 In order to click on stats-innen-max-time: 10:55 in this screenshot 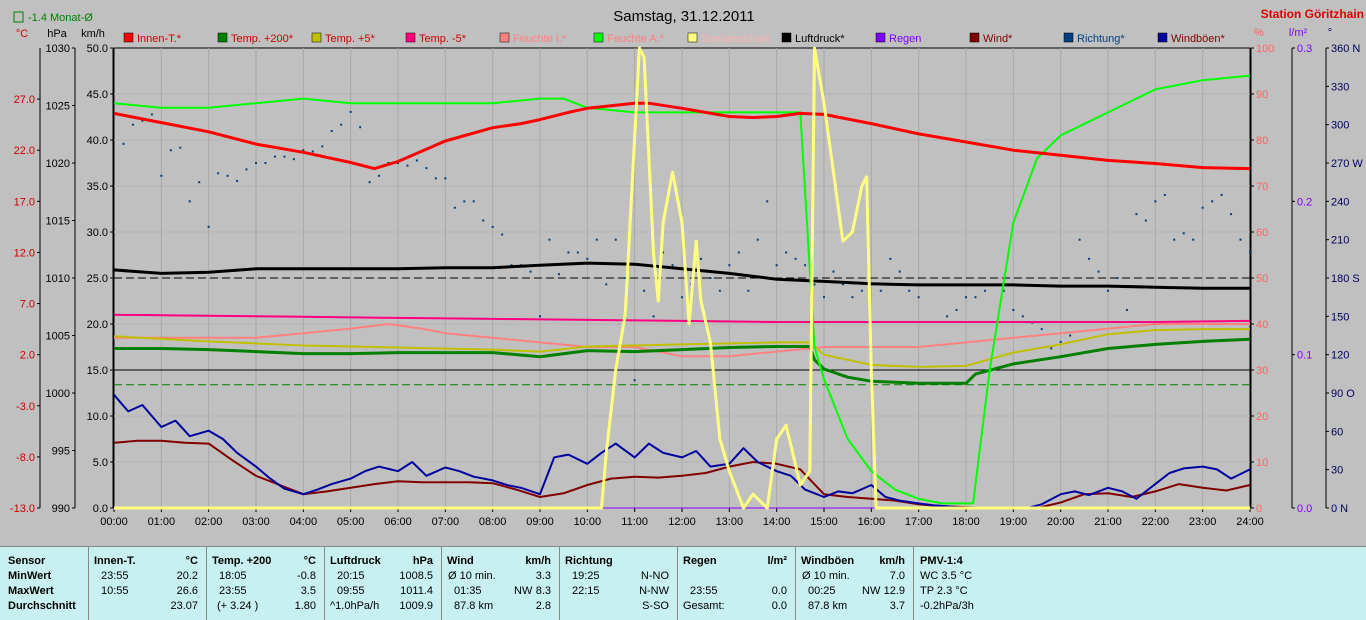, I will do `click(115, 591)`.